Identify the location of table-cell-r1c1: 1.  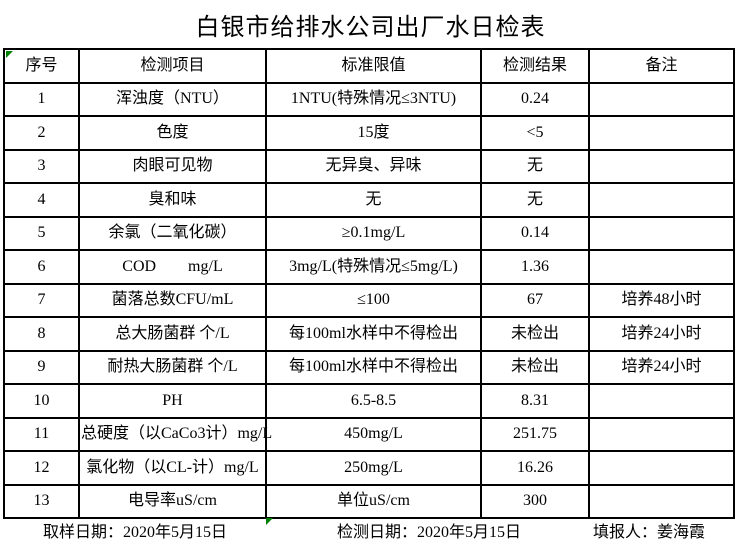
(41, 99).